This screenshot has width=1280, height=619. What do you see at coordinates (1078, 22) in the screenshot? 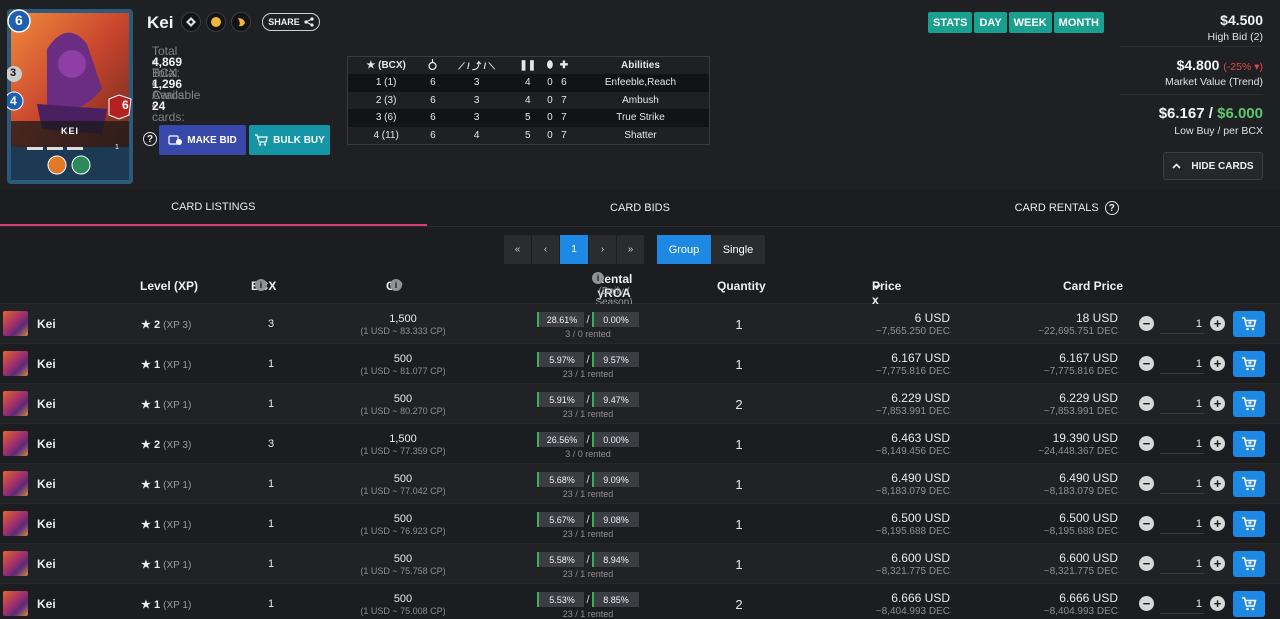
I see `month-button: MONTH` at bounding box center [1078, 22].